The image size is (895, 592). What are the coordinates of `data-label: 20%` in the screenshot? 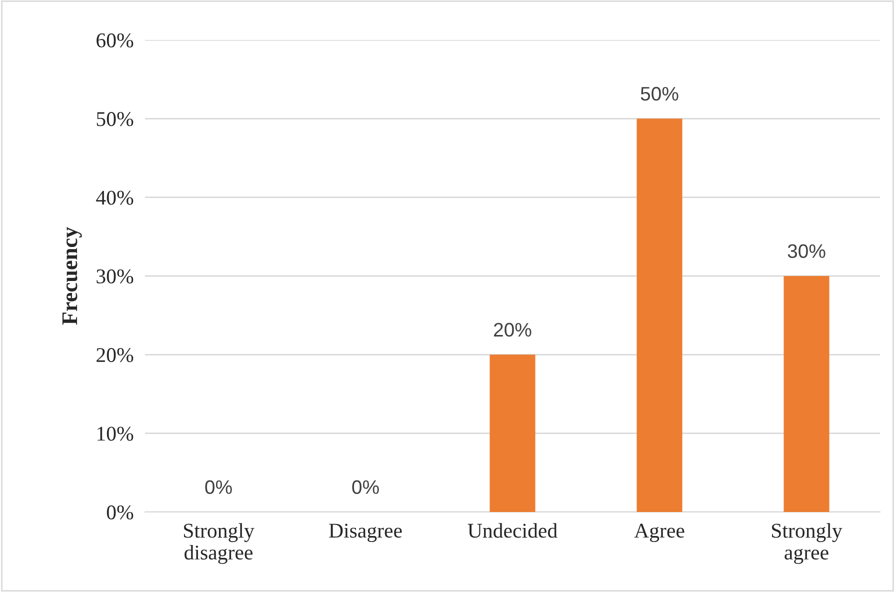 It's located at (513, 329).